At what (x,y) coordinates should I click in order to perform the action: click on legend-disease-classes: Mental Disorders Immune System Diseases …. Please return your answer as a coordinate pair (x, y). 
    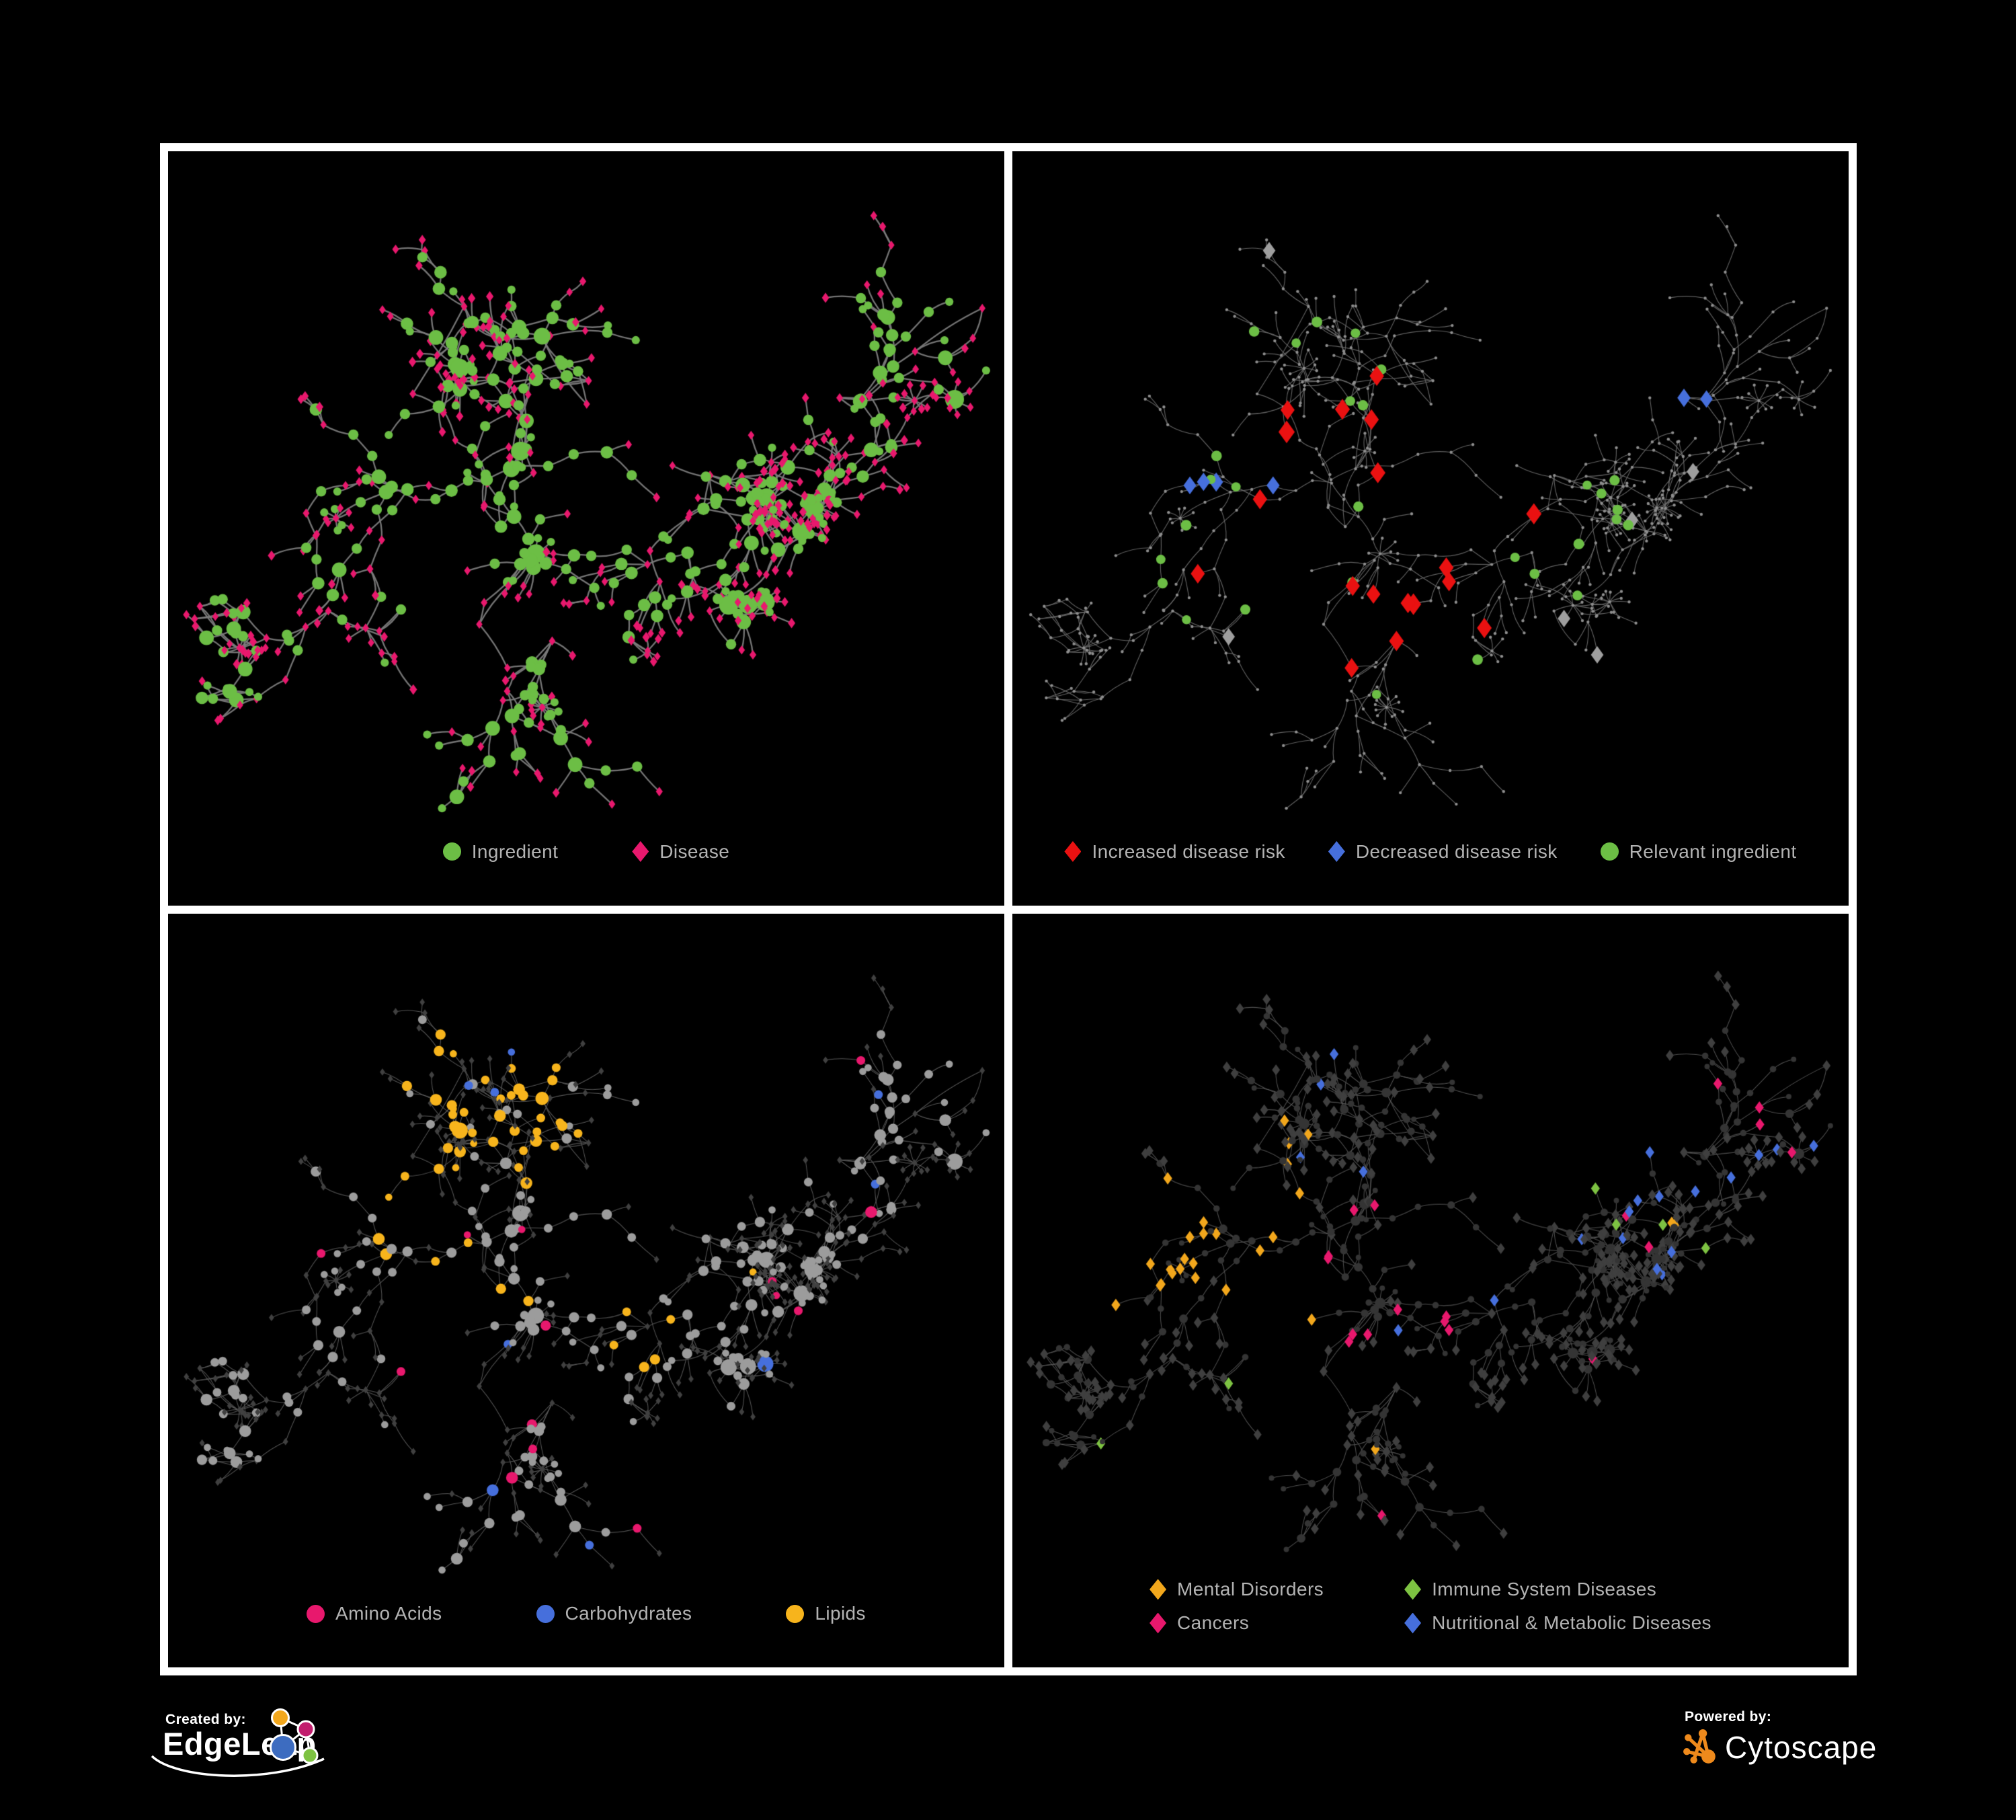
    Looking at the image, I should click on (1430, 1622).